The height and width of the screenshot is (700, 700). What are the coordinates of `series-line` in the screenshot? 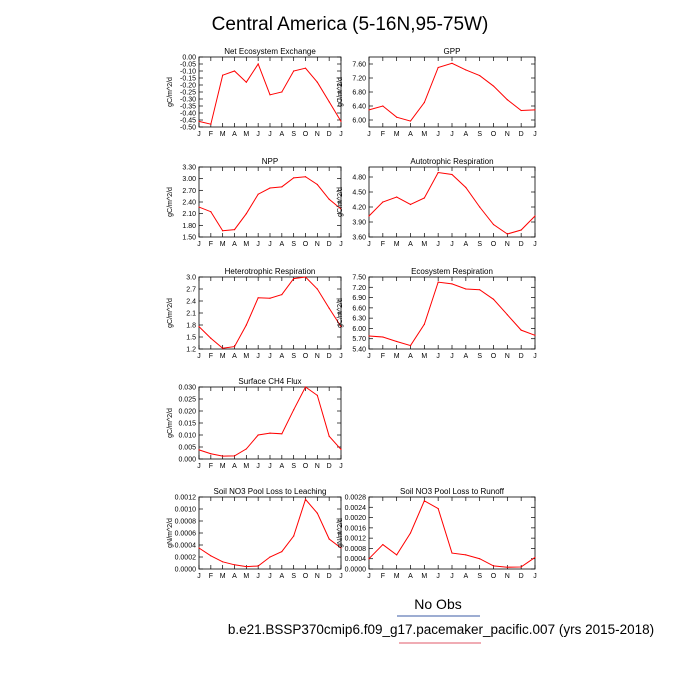 It's located at (270, 93).